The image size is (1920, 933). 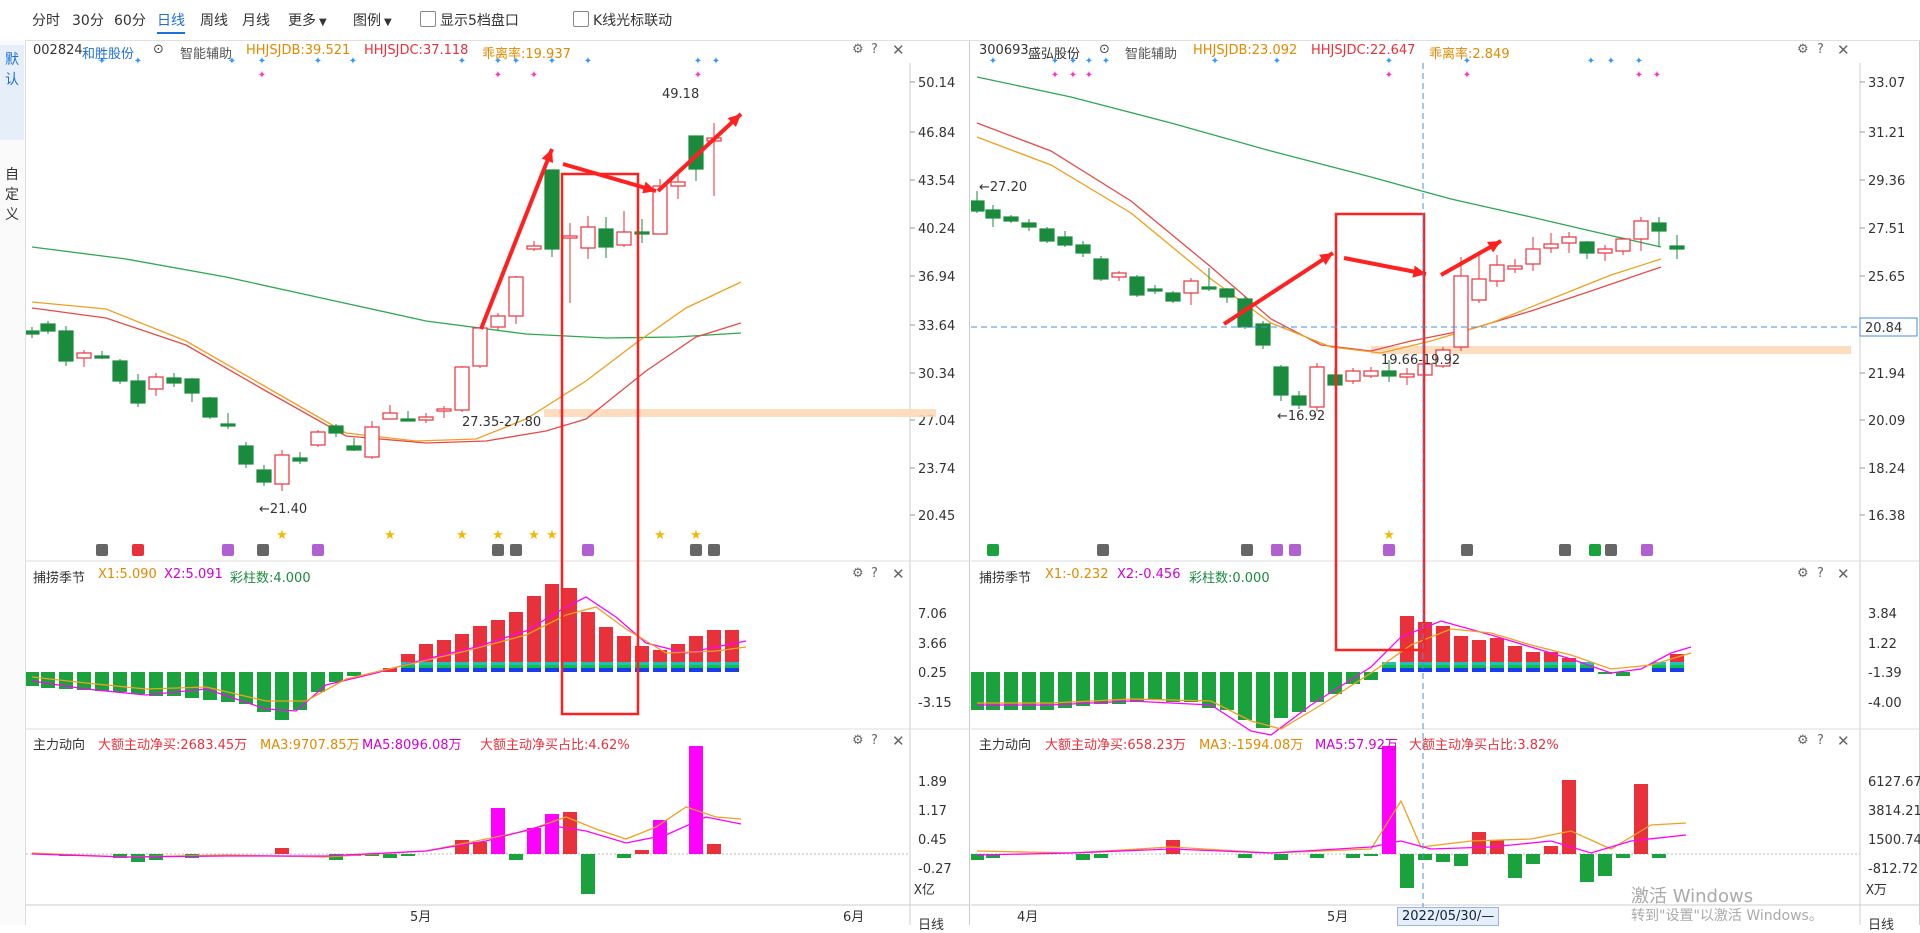 What do you see at coordinates (1319, 237) in the screenshot?
I see `ma-line-red` at bounding box center [1319, 237].